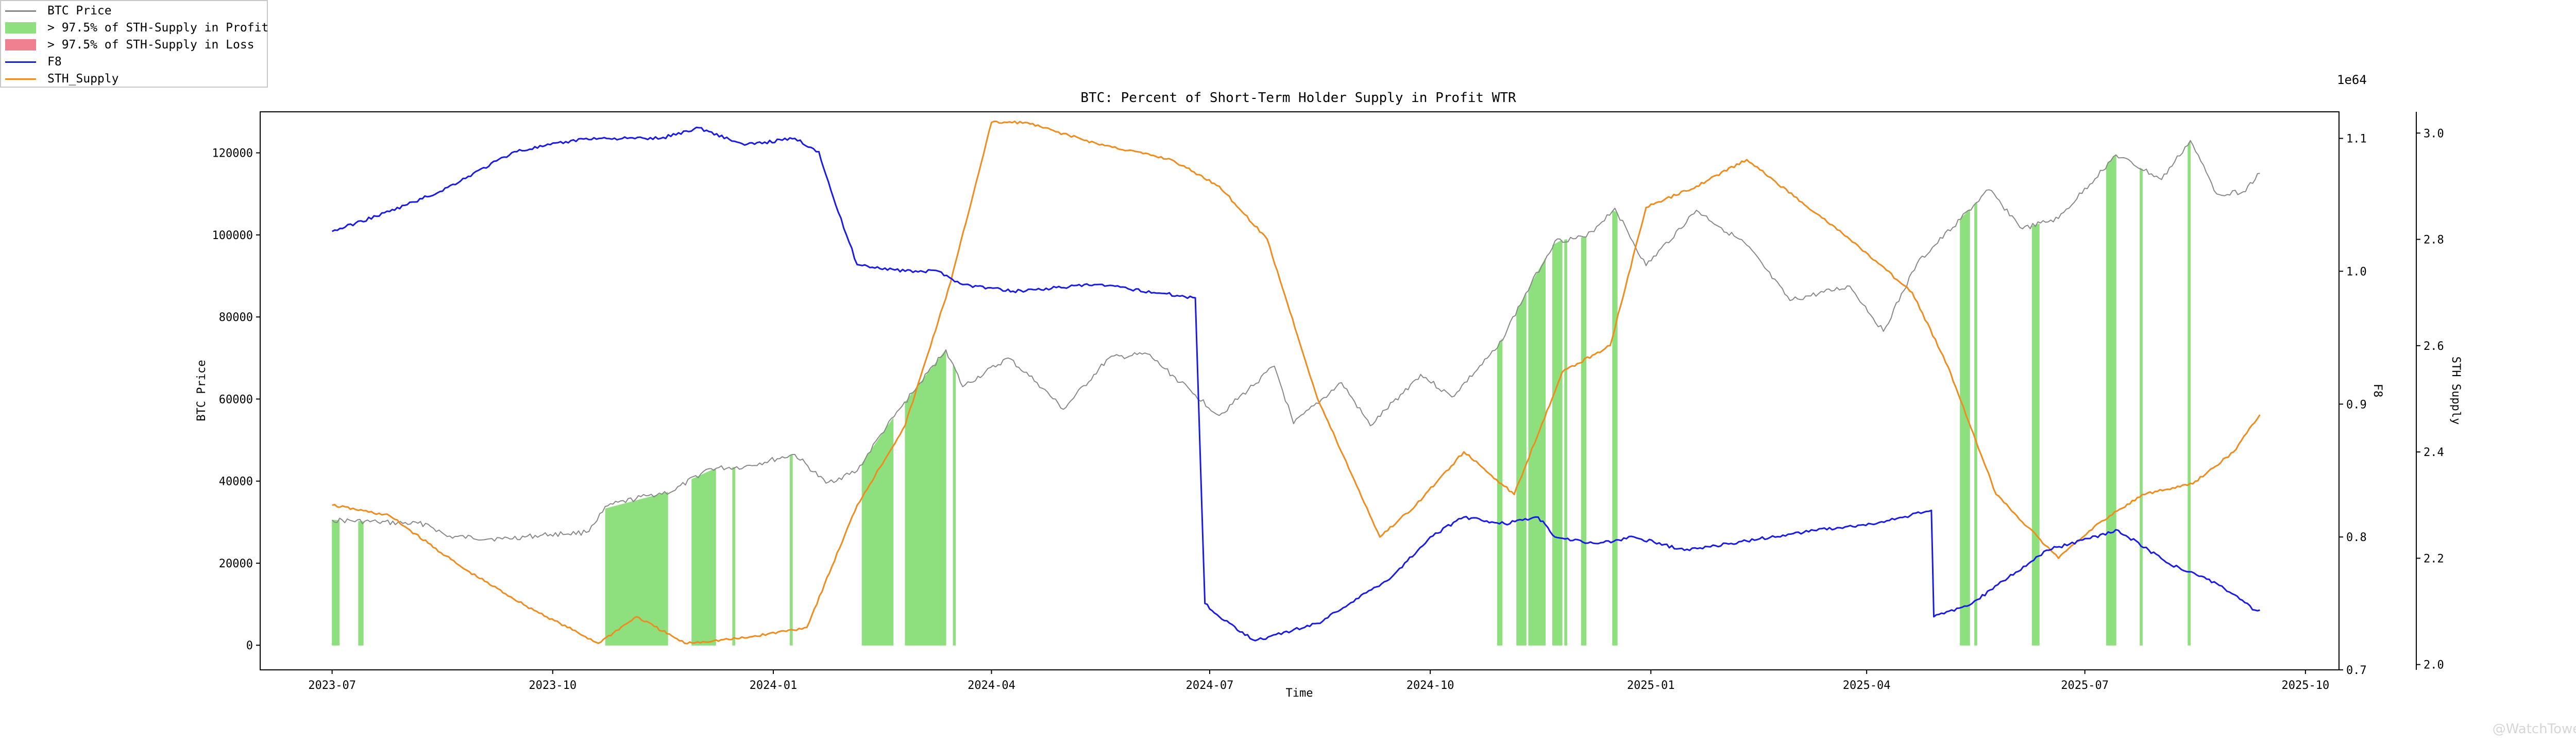 This screenshot has width=2576, height=742. Describe the element at coordinates (2085, 685) in the screenshot. I see `x-tick-label: 2025-07` at that location.